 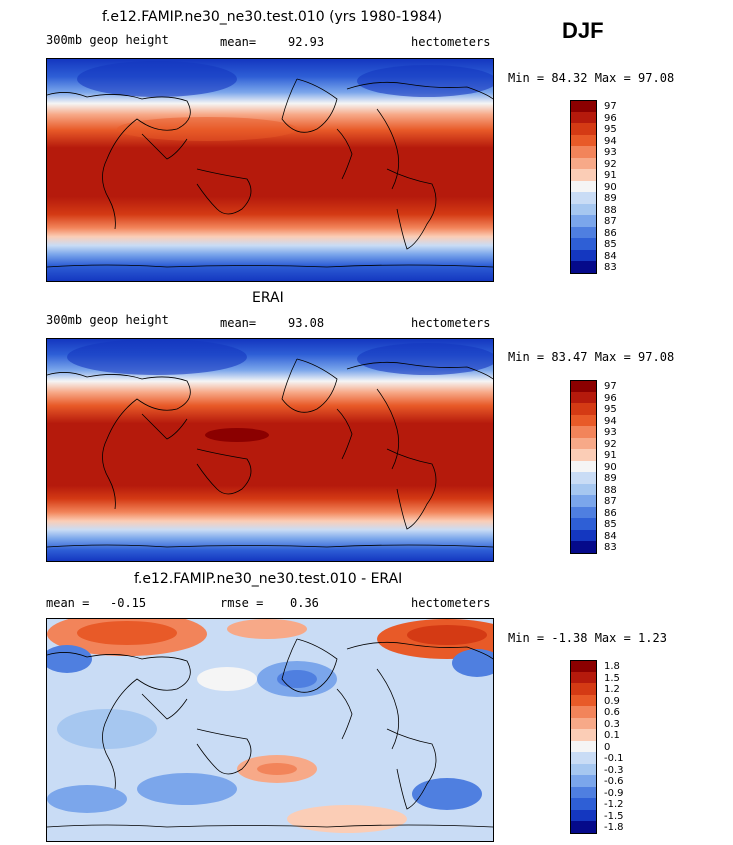 I want to click on panel1-units: hectometers, so click(x=451, y=42).